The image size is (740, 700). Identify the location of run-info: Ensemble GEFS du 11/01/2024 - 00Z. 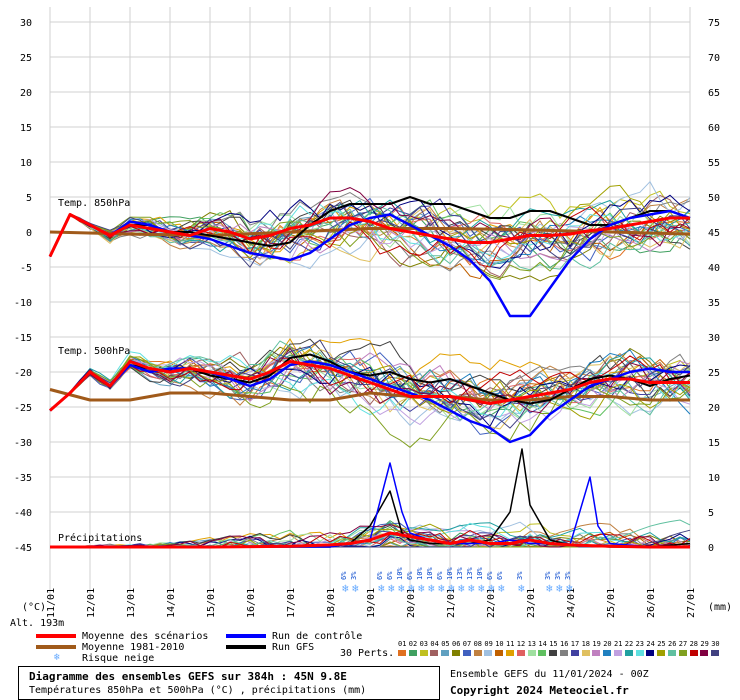
(549, 674).